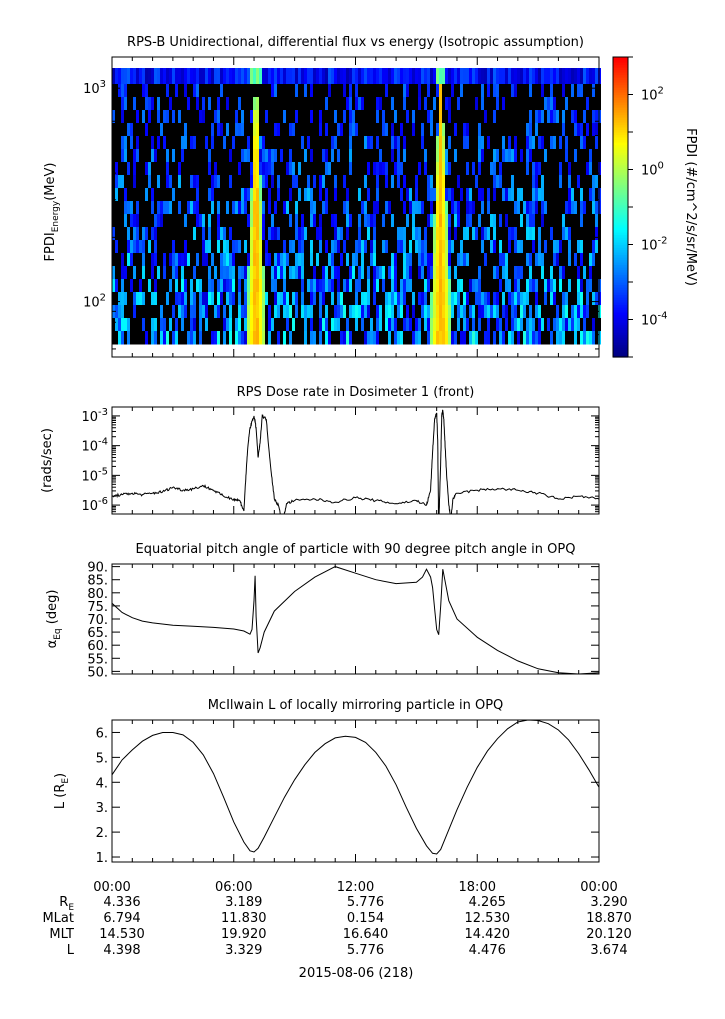  I want to click on label-part: Energy, so click(56, 216).